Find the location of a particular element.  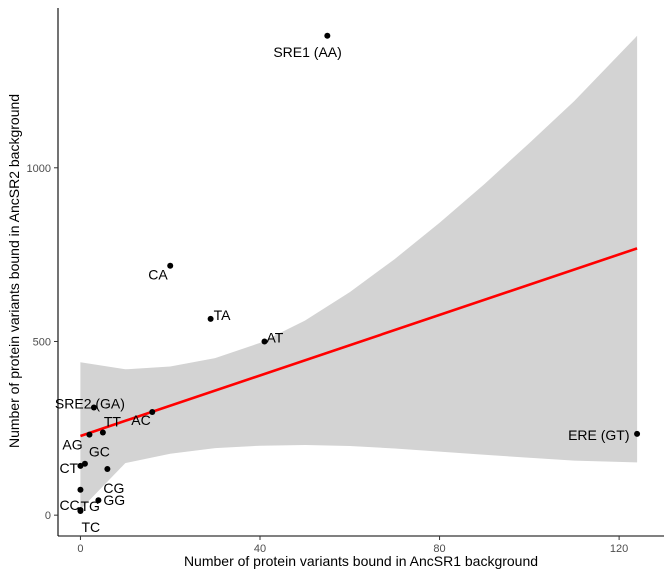

point-label: ERE (GT) is located at coordinates (598, 435).